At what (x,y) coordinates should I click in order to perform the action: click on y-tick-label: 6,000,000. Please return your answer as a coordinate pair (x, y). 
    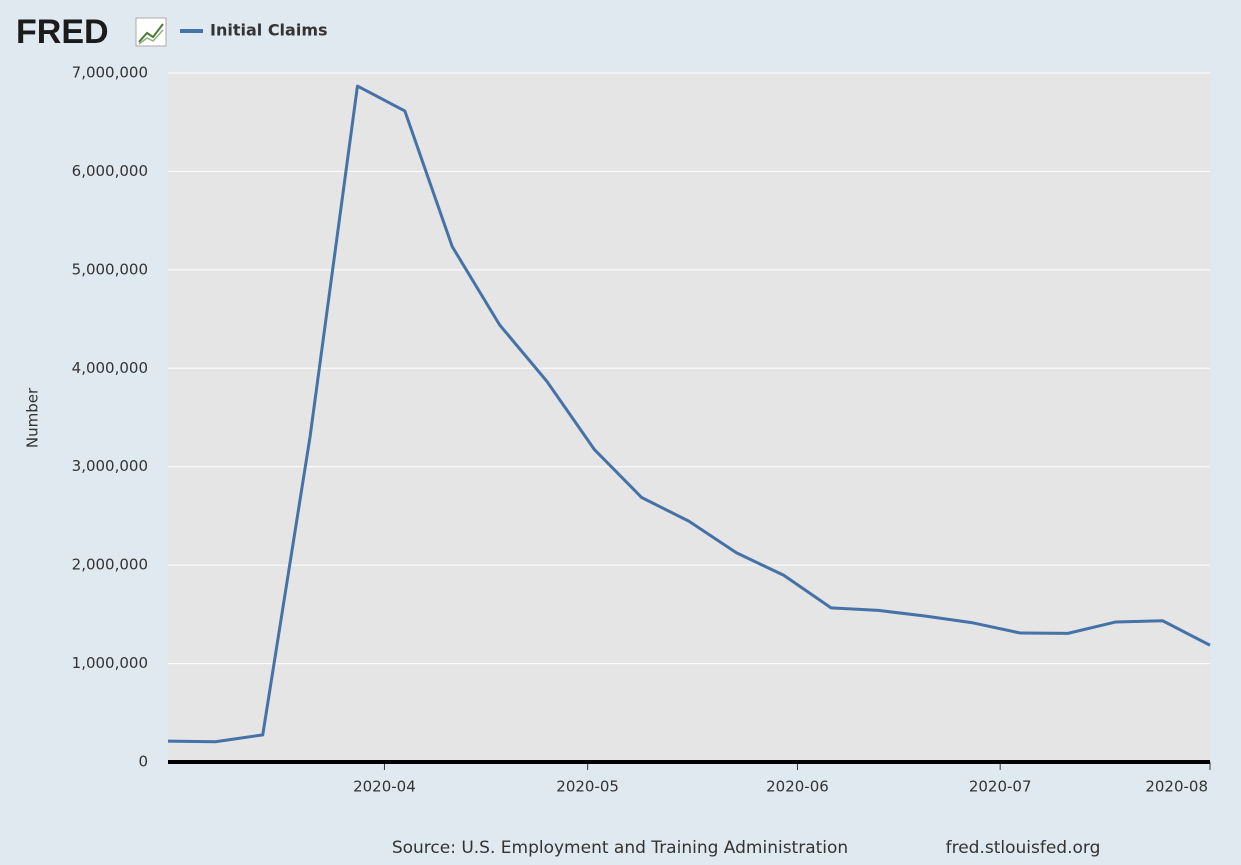
    Looking at the image, I should click on (110, 171).